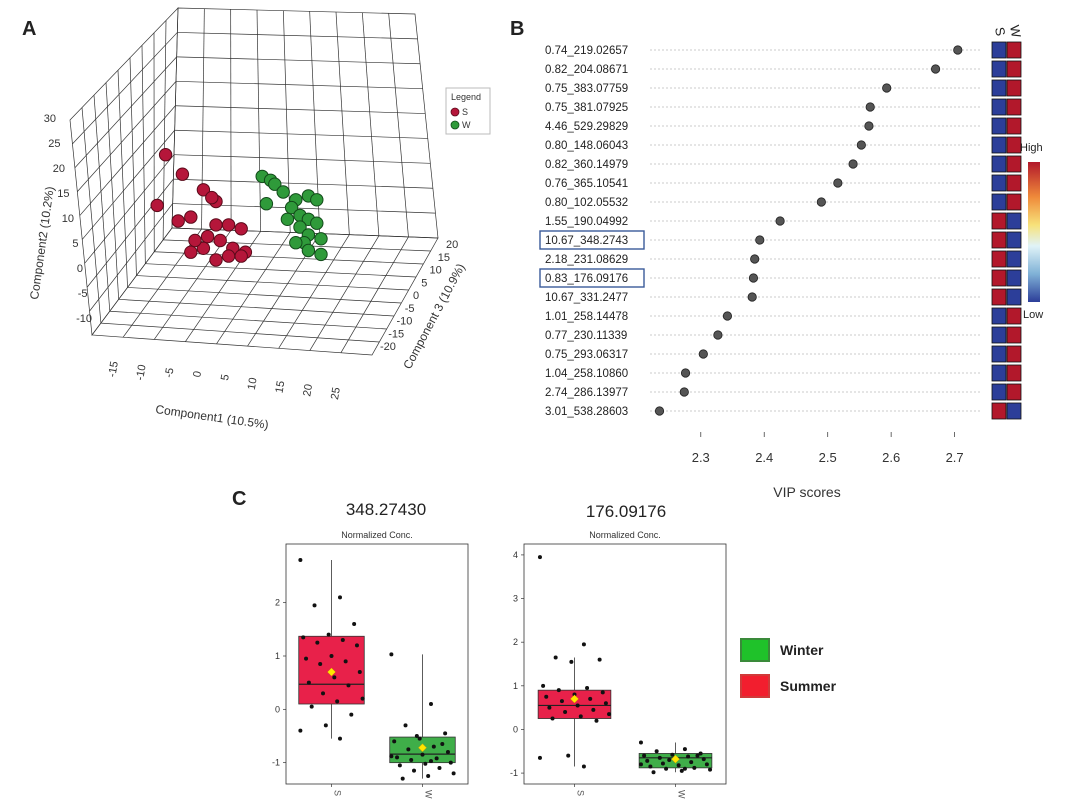  Describe the element at coordinates (788, 686) in the screenshot. I see `legend-item-summer: Summer` at that location.